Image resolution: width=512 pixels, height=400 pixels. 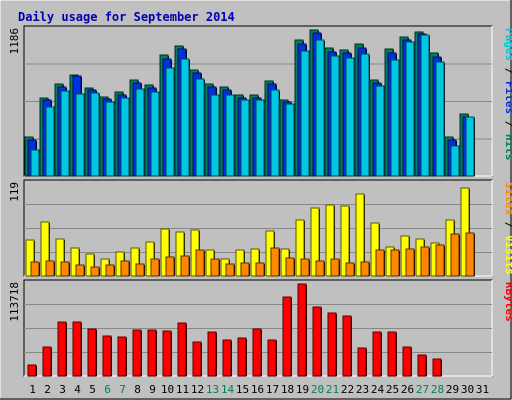 I want to click on x-label-day-1: 1, so click(x=32, y=389).